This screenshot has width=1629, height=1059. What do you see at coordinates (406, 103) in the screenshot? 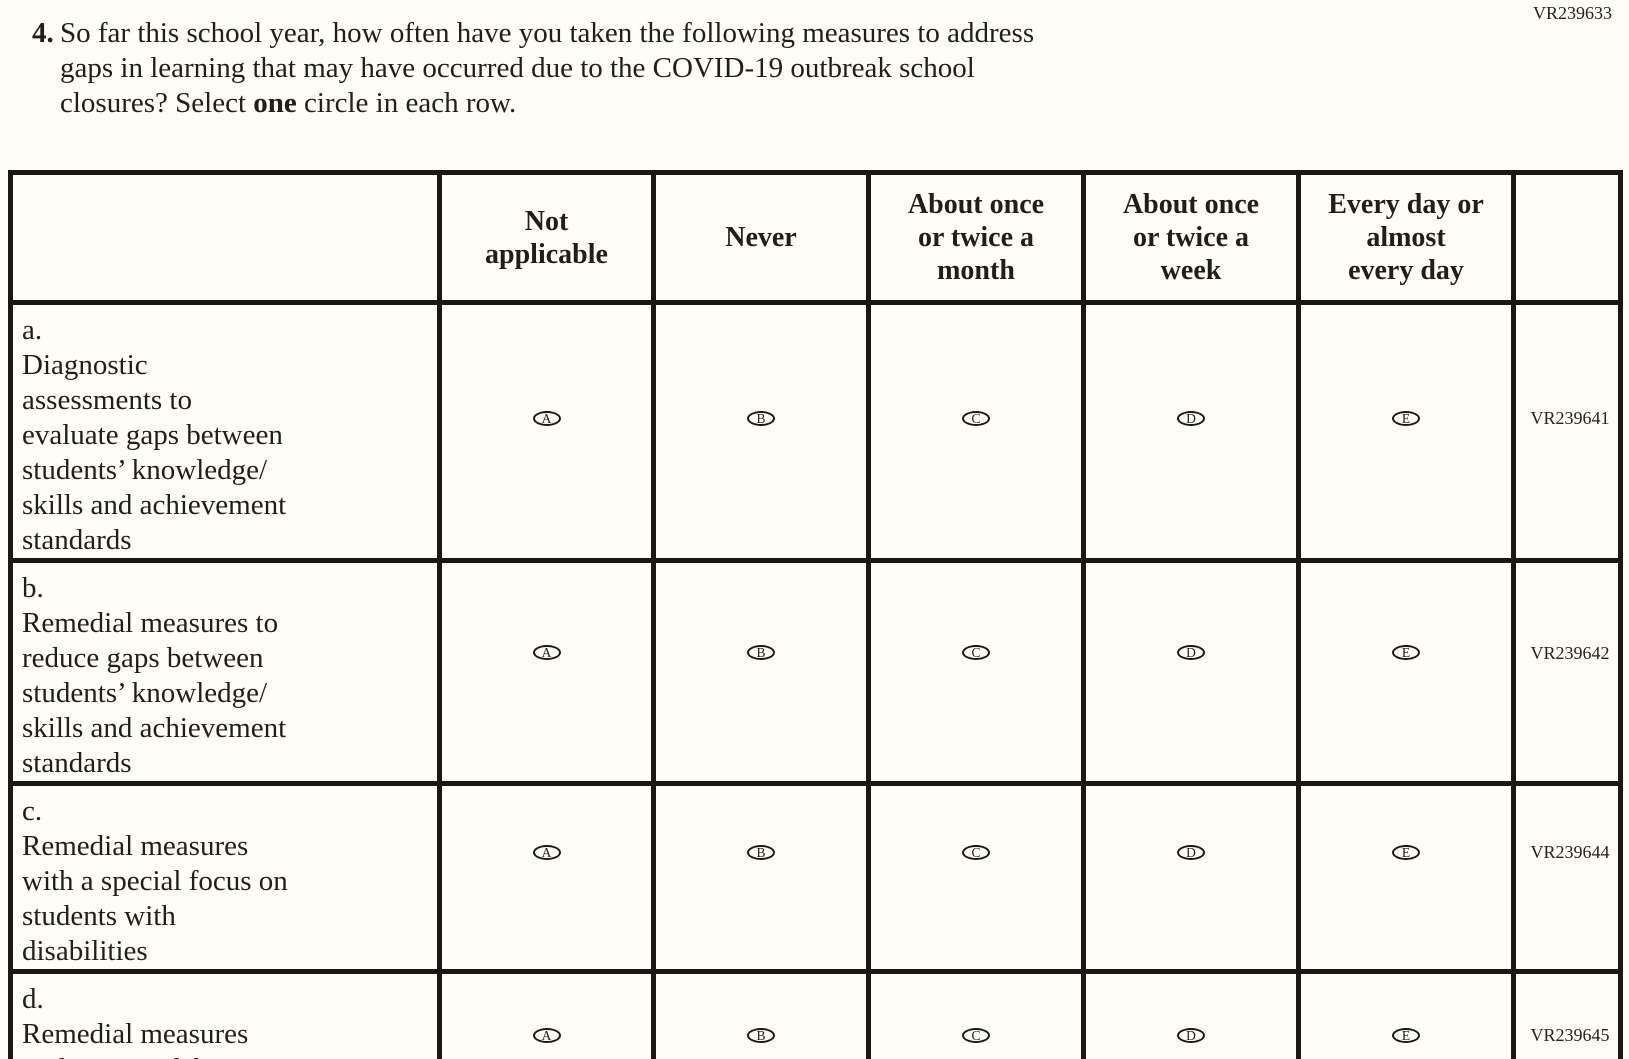
I see `question-text-part2: circle in each row.` at bounding box center [406, 103].